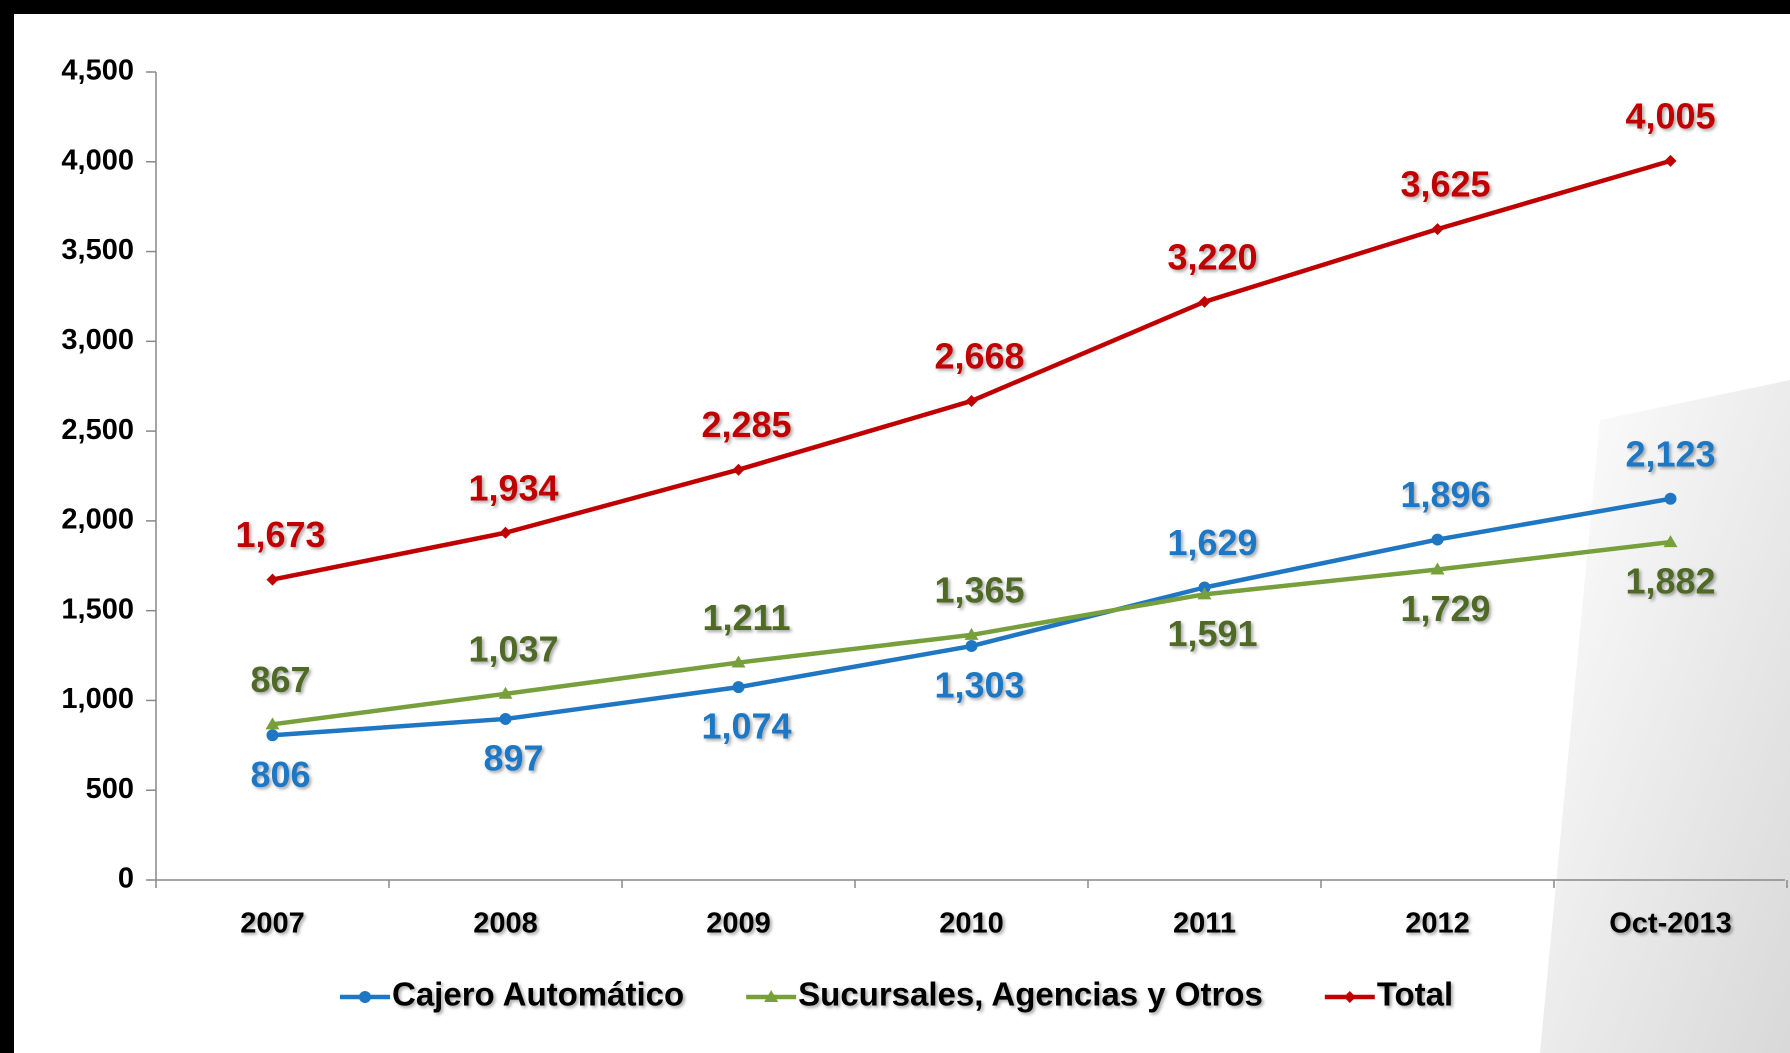 The height and width of the screenshot is (1053, 1790). I want to click on x-tick-label: 2010, so click(971, 924).